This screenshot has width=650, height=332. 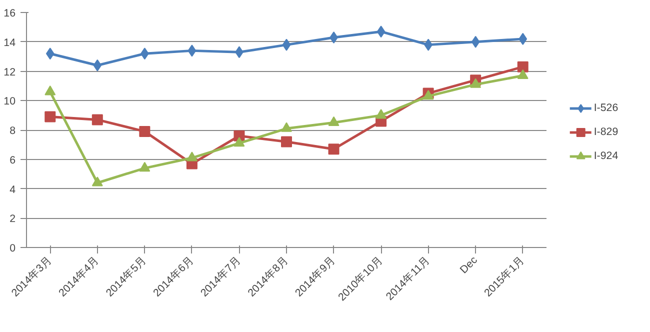 What do you see at coordinates (13, 131) in the screenshot?
I see `y-tick-label: 8` at bounding box center [13, 131].